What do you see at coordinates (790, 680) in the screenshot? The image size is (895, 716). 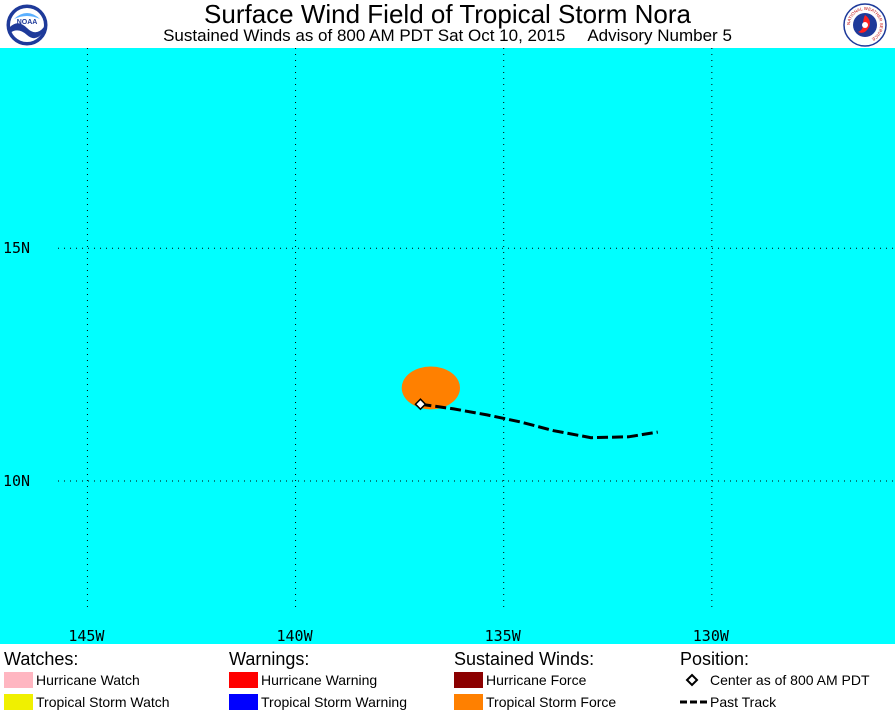 I see `center-position-label: Center as of 800 AM PDT` at bounding box center [790, 680].